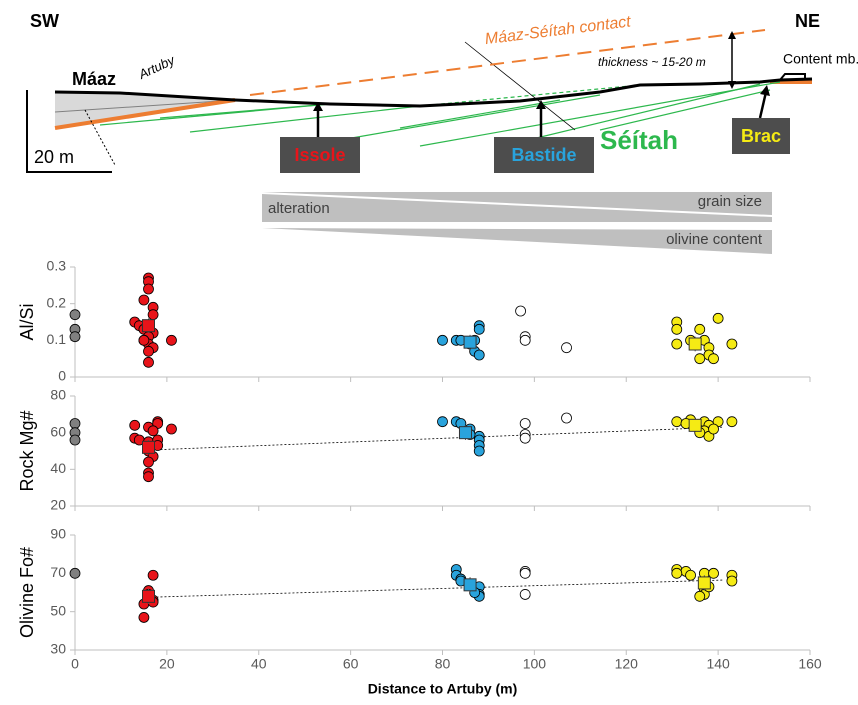 The image size is (858, 705). I want to click on ne-label: NE, so click(807, 21).